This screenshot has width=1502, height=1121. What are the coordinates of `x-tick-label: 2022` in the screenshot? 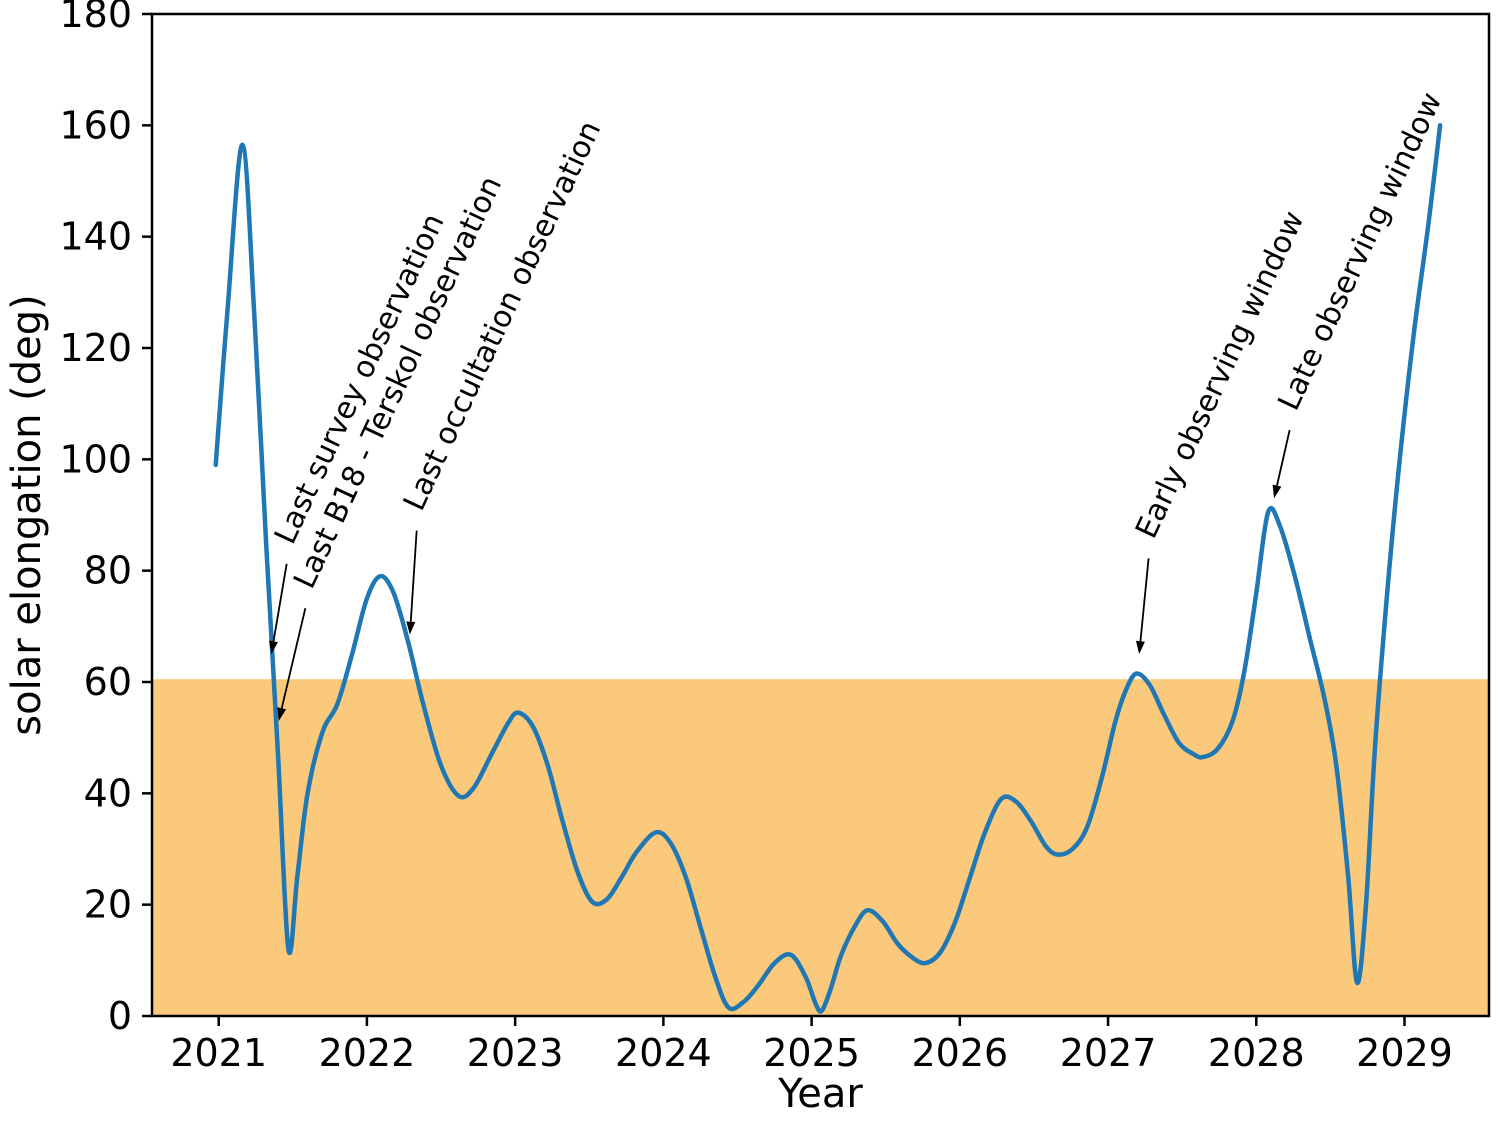 It's located at (367, 1053).